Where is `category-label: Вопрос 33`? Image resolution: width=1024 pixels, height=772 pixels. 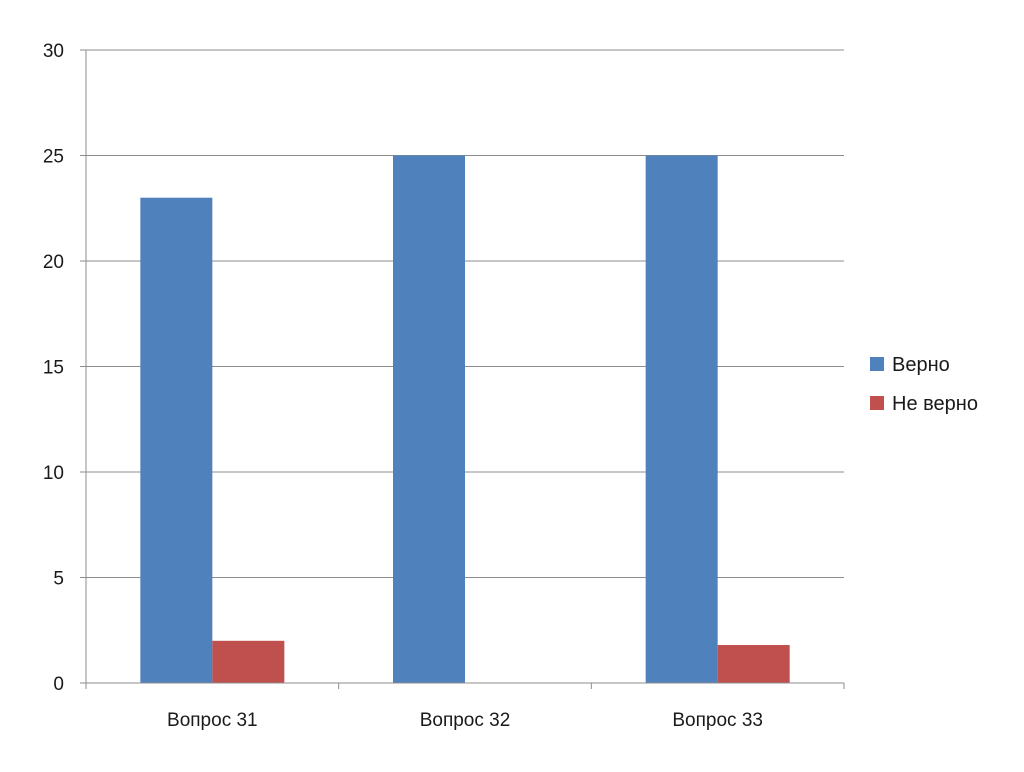 category-label: Вопрос 33 is located at coordinates (717, 720).